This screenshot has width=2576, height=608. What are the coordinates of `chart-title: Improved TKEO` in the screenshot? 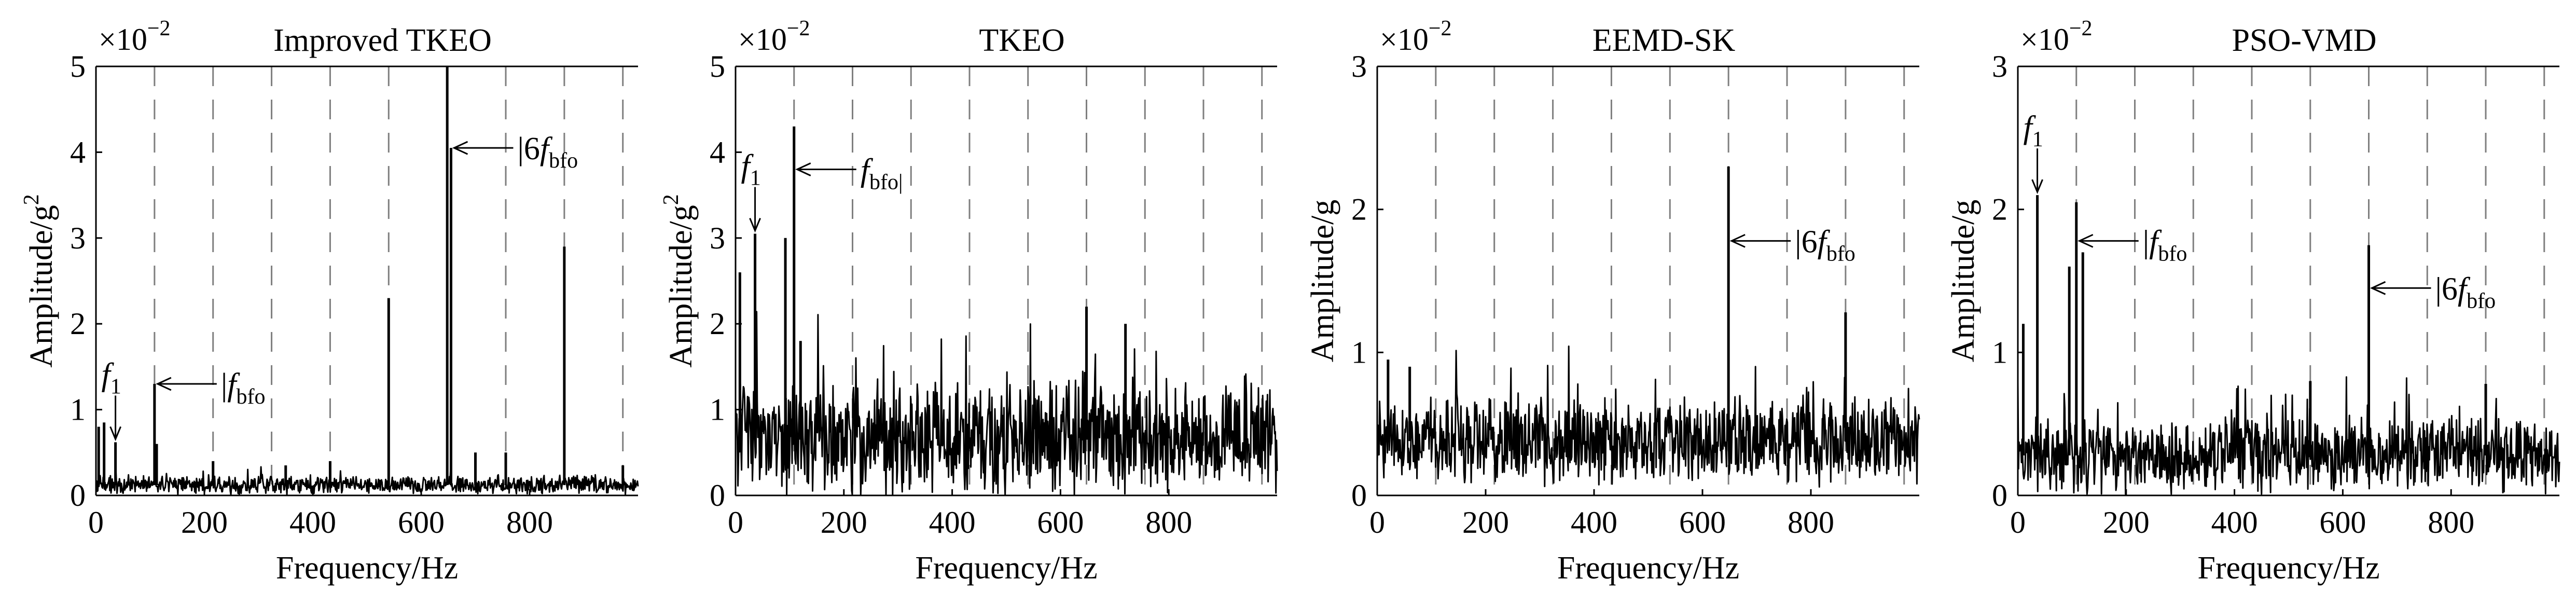 It's located at (382, 40).